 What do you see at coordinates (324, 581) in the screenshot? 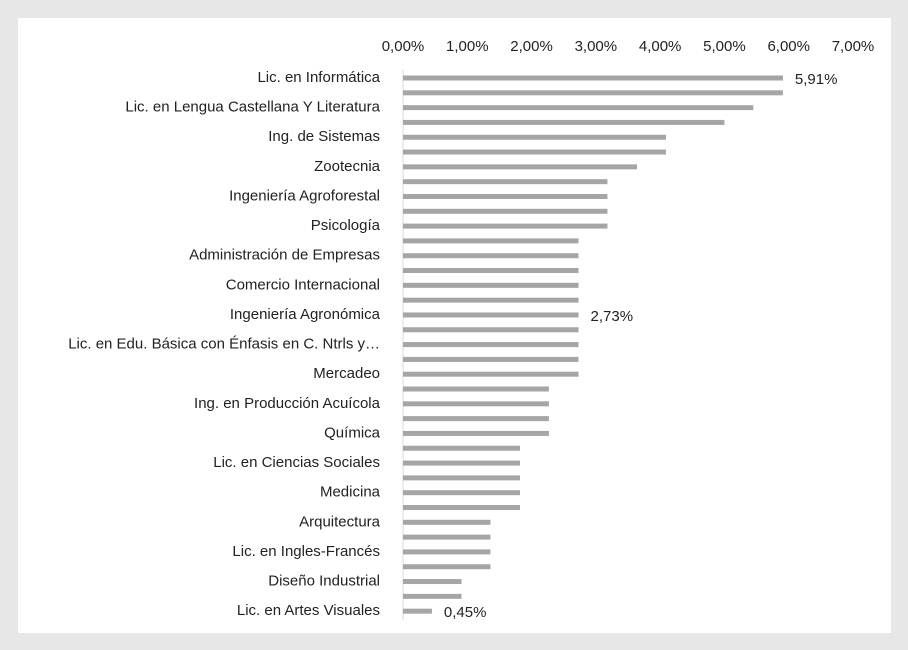
I see `y-tick-label: Diseño Industrial` at bounding box center [324, 581].